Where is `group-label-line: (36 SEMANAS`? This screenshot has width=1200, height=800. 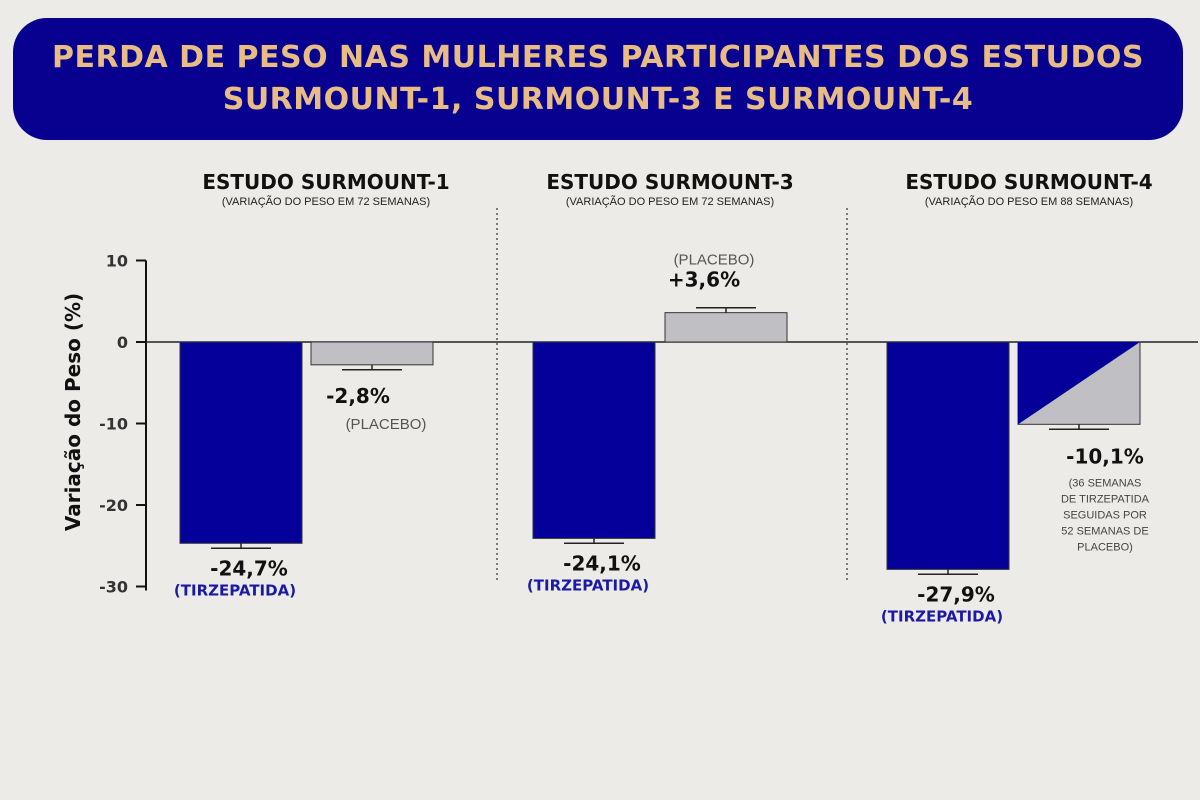
group-label-line: (36 SEMANAS is located at coordinates (1105, 483).